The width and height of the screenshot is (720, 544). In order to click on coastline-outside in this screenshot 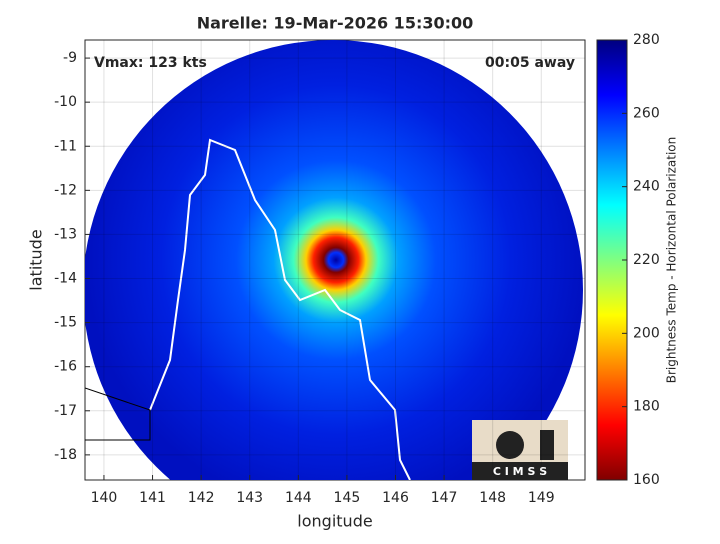, I will do `click(118, 414)`.